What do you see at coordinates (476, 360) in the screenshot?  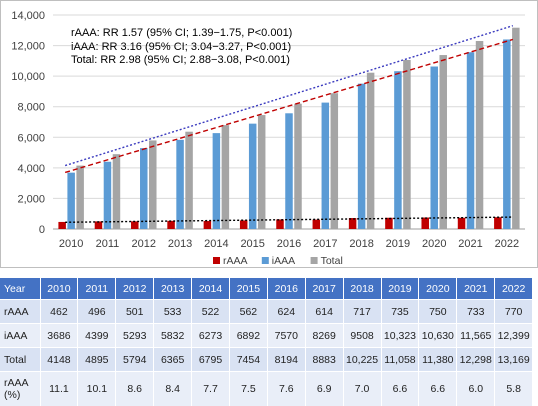 I see `table-cell: 12,298` at bounding box center [476, 360].